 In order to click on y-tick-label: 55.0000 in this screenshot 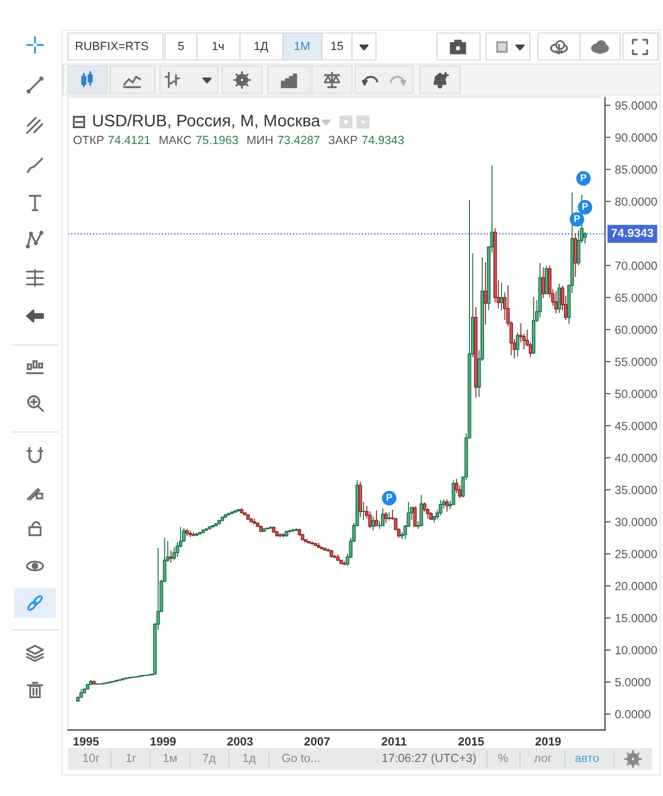, I will do `click(636, 362)`.